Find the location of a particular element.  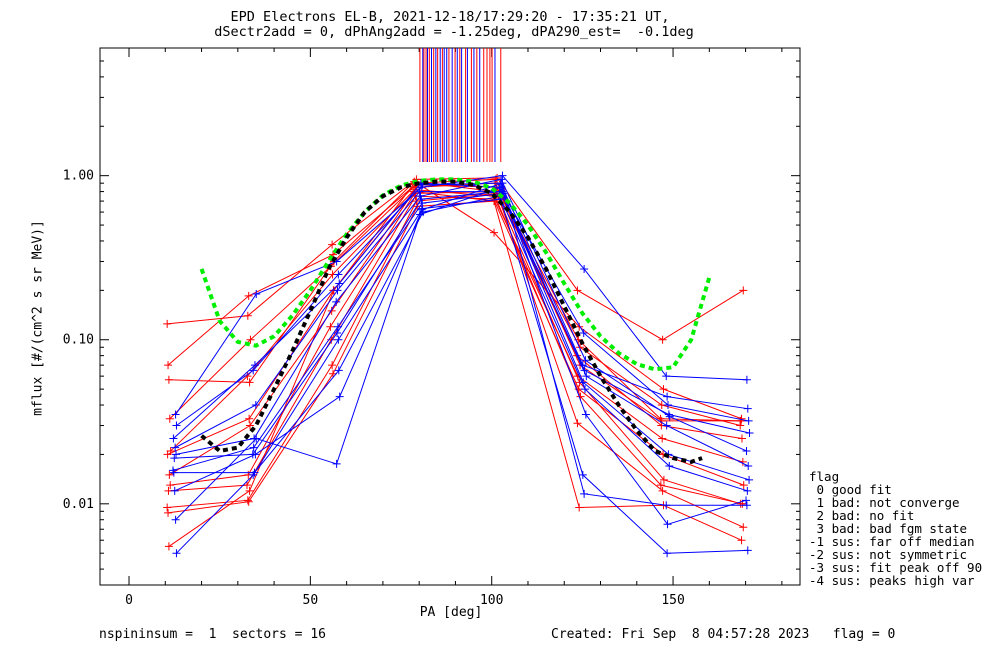

y-tick-label: 0.01 is located at coordinates (78, 504).